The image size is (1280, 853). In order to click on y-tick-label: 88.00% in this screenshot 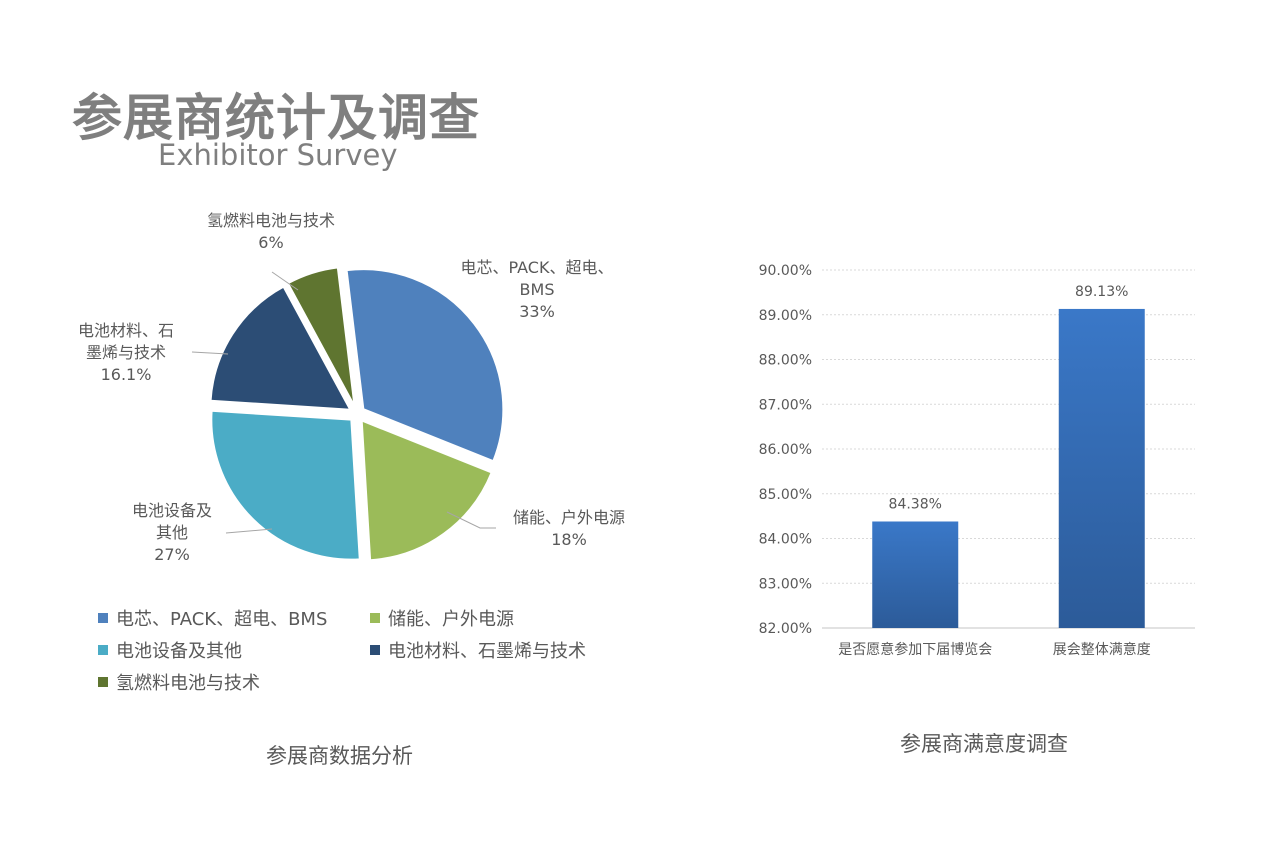, I will do `click(785, 361)`.